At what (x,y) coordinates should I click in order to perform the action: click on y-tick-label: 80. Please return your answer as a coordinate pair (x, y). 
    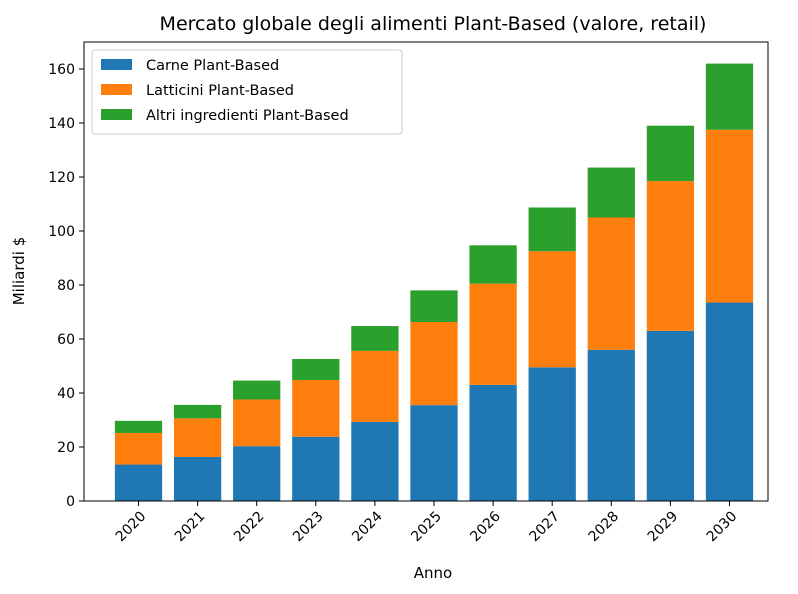
    Looking at the image, I should click on (66, 286).